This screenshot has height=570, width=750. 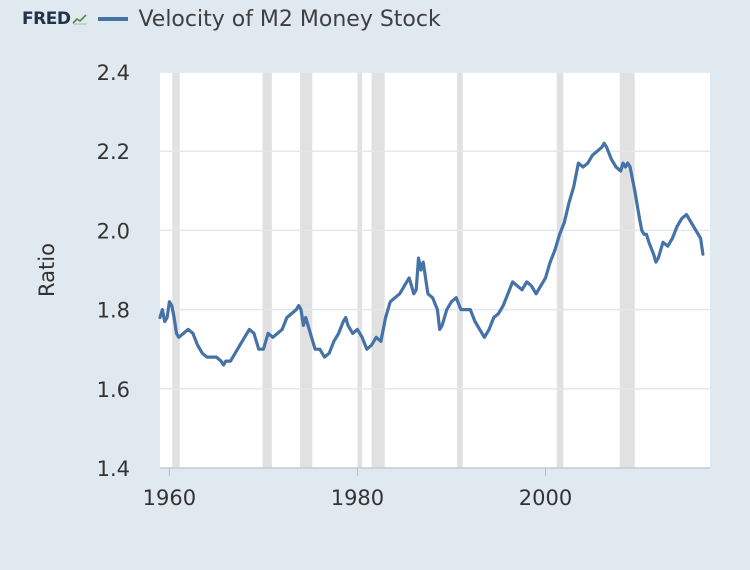 What do you see at coordinates (289, 19) in the screenshot?
I see `legend-series-label: Velocity of M2 Money Stock` at bounding box center [289, 19].